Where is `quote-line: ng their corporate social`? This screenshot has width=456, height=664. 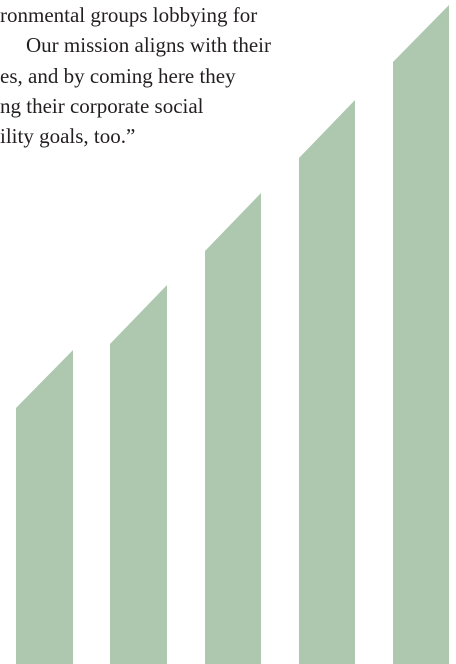
quote-line: ng their corporate social is located at coordinates (102, 106).